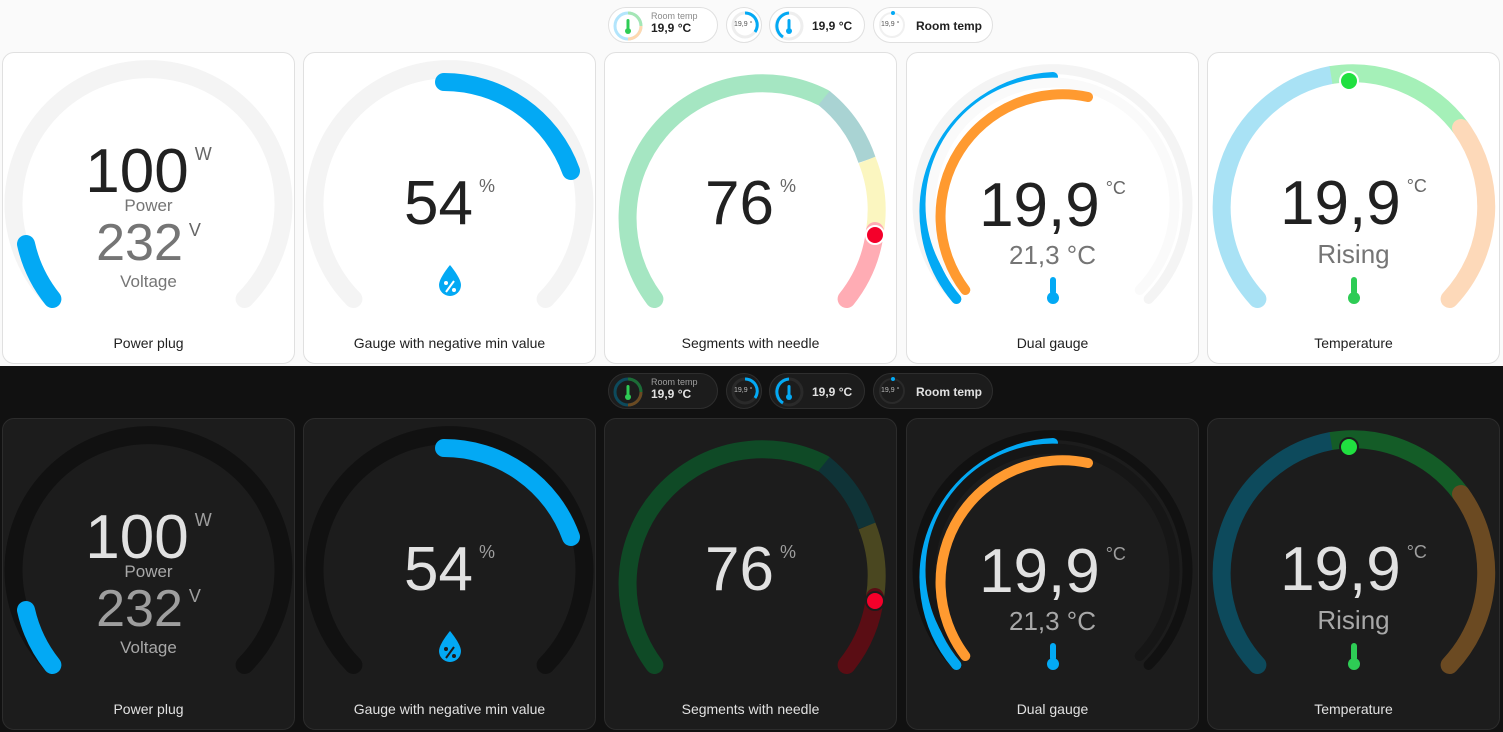  I want to click on temperature-value: 19,9 °C, so click(1353, 569).